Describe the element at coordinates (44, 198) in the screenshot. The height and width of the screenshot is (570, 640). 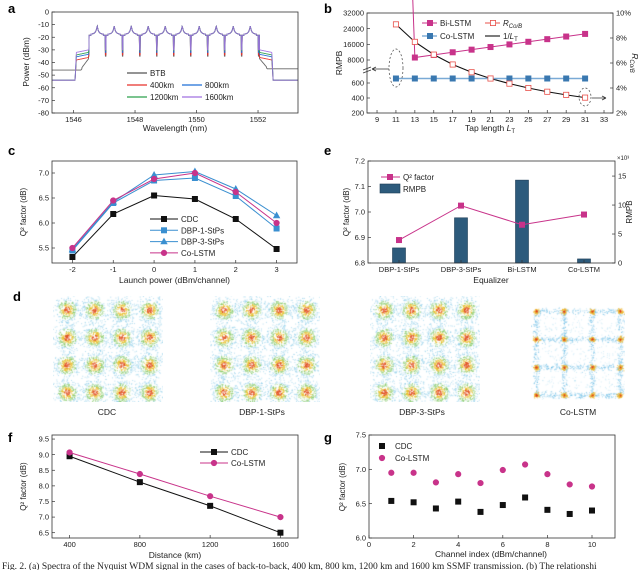
I see `panel-c-y-tick-label: 6.5` at that location.